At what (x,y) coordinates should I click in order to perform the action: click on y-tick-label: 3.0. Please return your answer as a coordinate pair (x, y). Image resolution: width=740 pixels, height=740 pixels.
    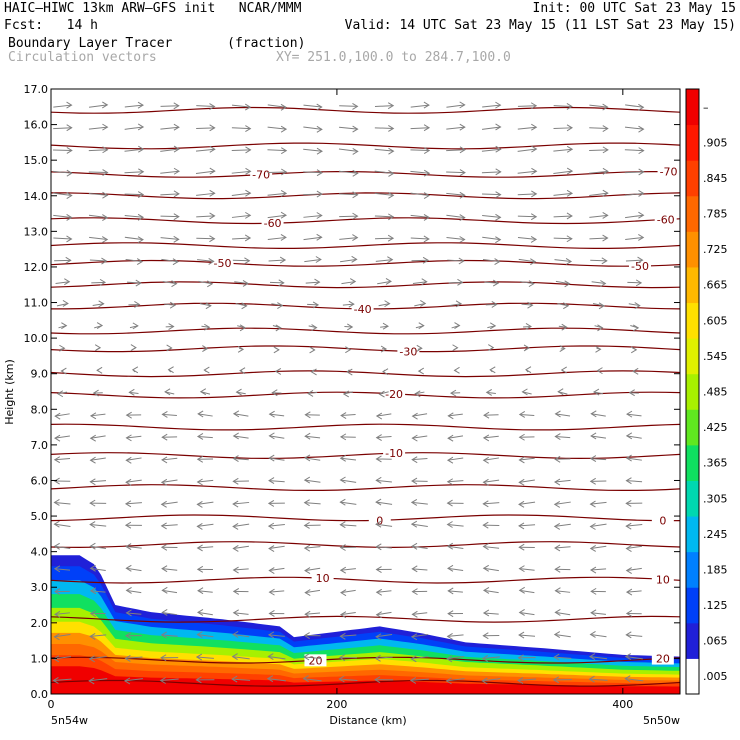
    Looking at the image, I should click on (40, 587).